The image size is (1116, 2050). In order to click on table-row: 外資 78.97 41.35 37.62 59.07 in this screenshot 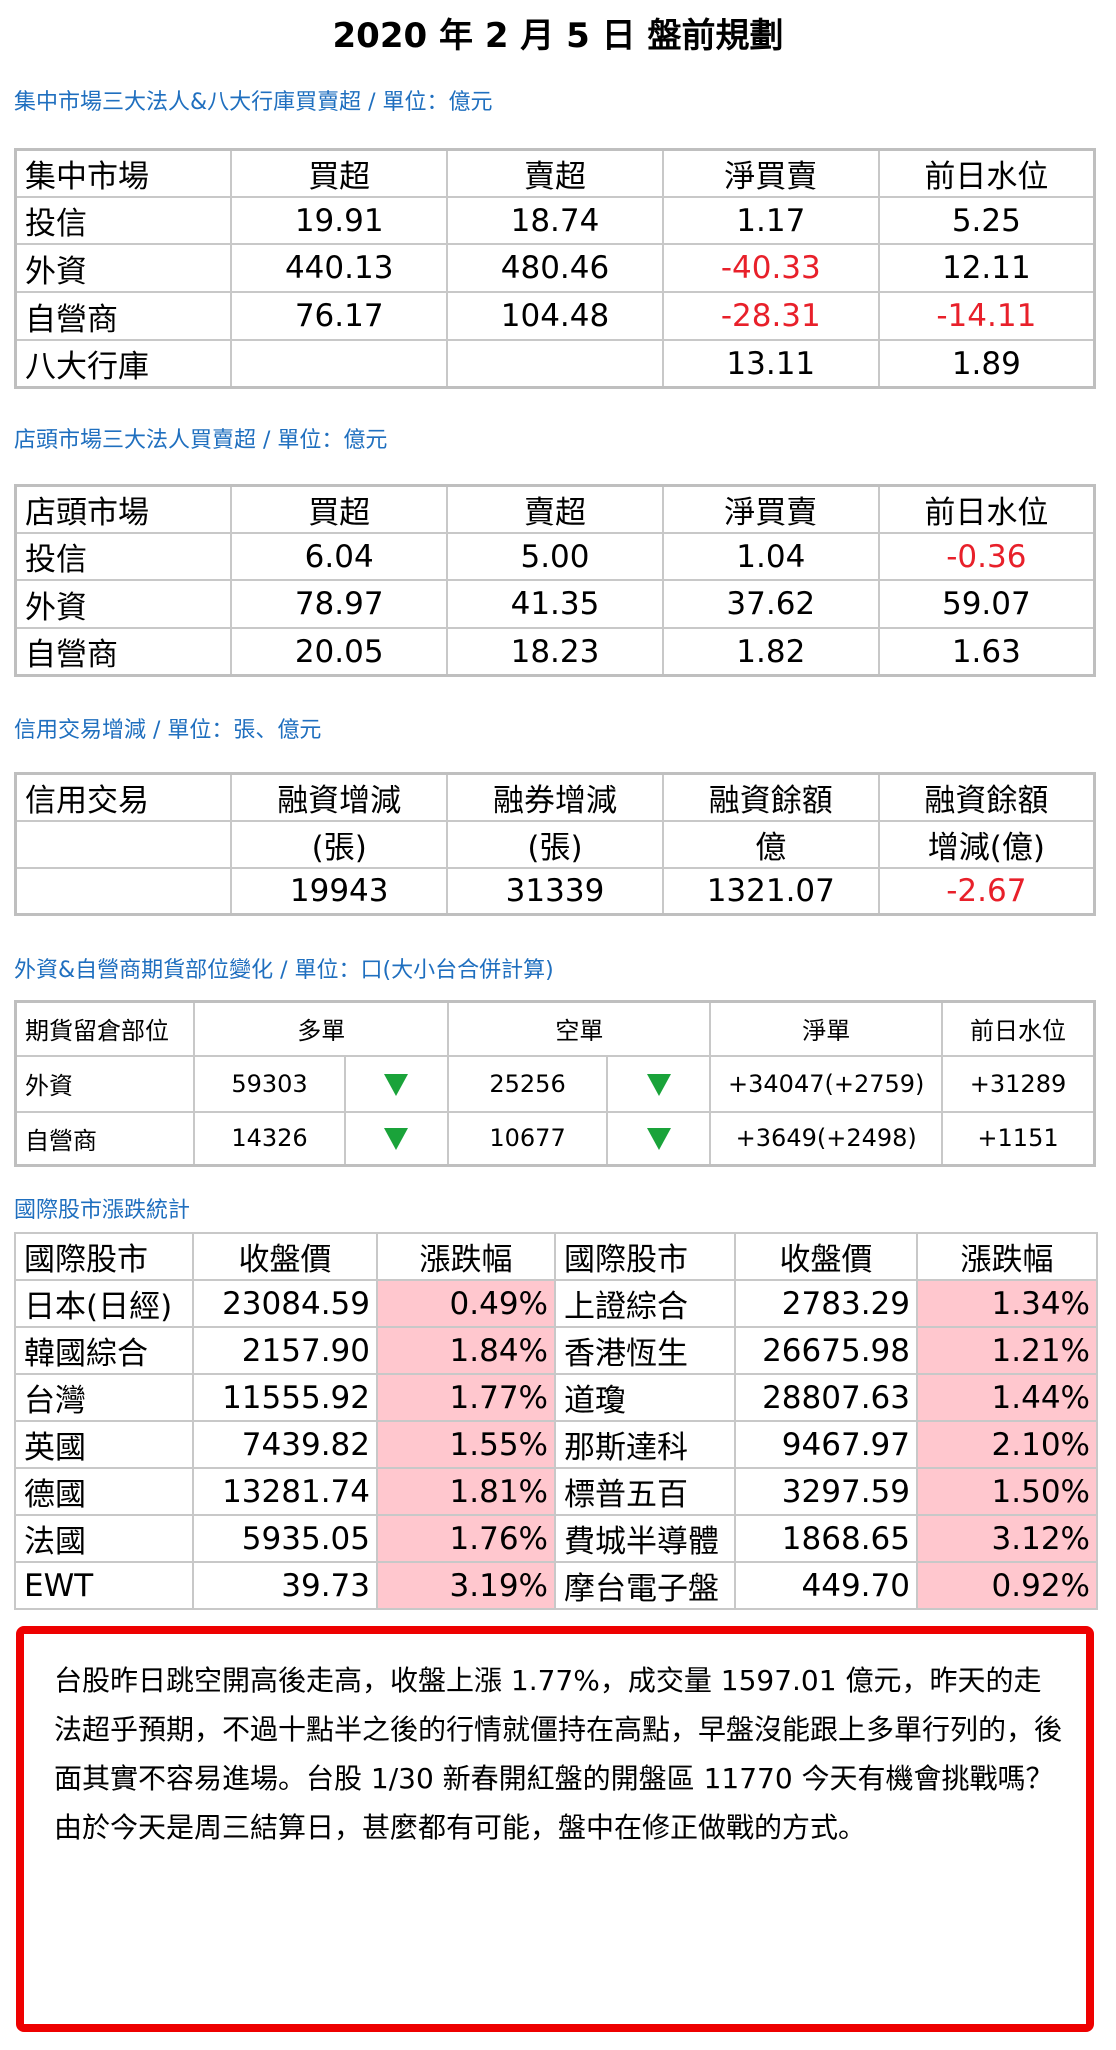, I will do `click(555, 604)`.